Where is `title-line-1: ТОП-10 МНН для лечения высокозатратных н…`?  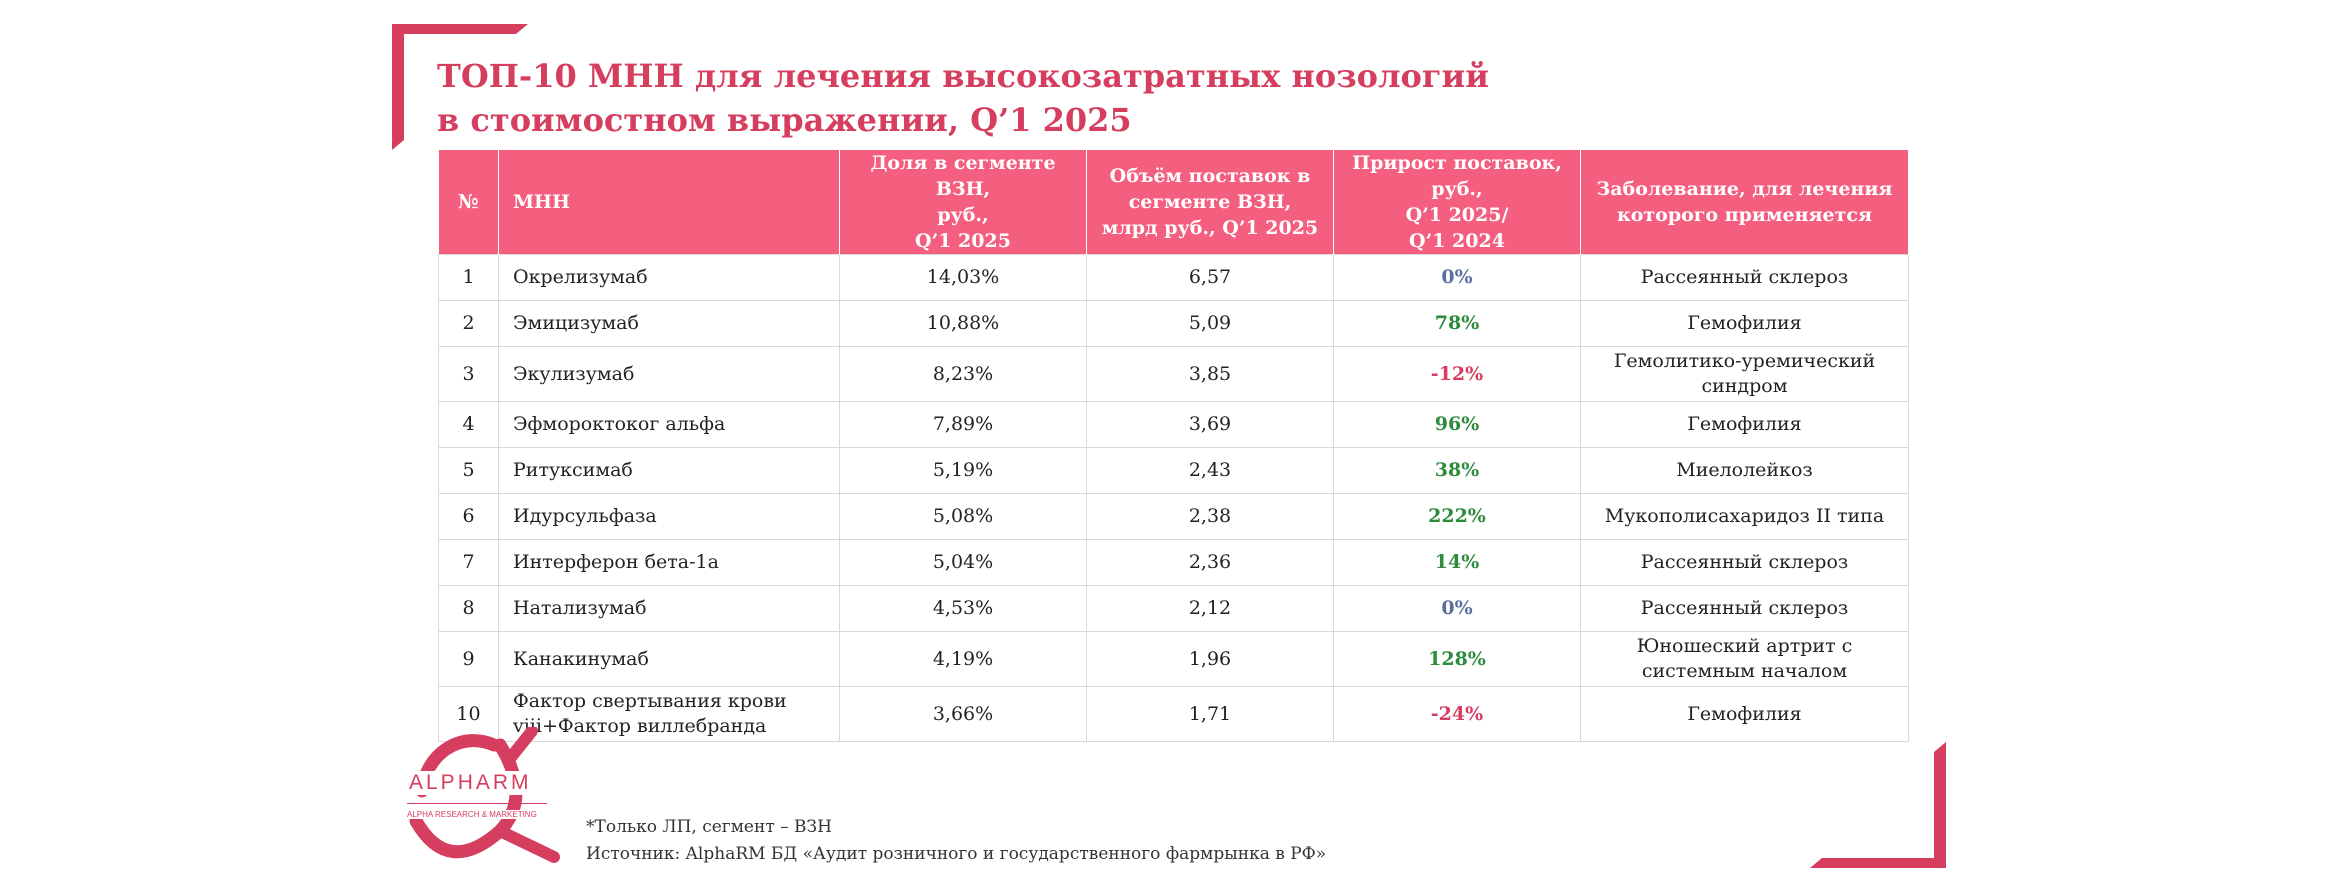 title-line-1: ТОП-10 МНН для лечения высокозатратных н… is located at coordinates (963, 76).